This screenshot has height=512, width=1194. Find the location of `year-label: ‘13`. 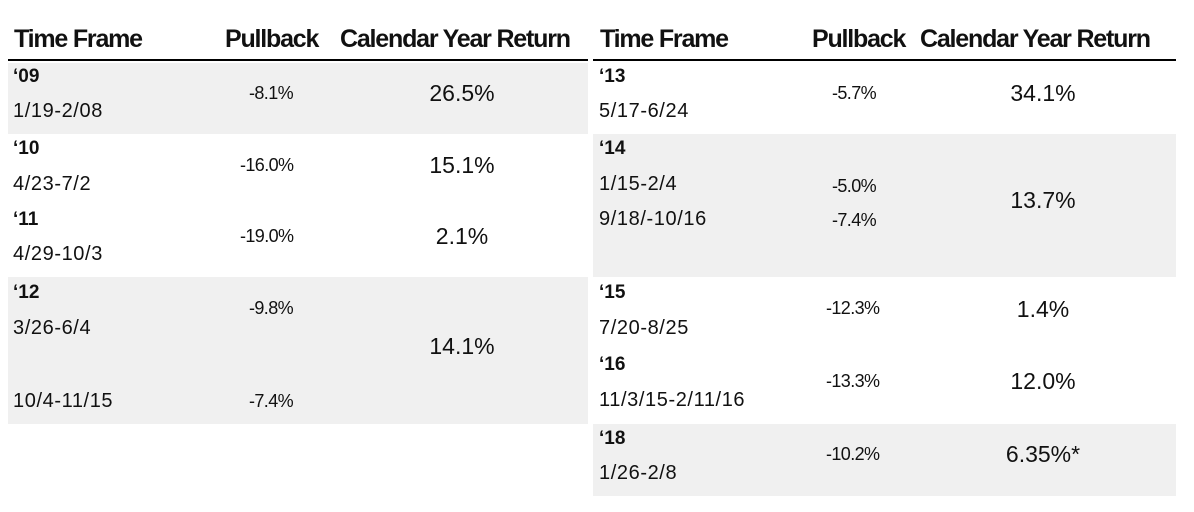

year-label: ‘13 is located at coordinates (612, 76).